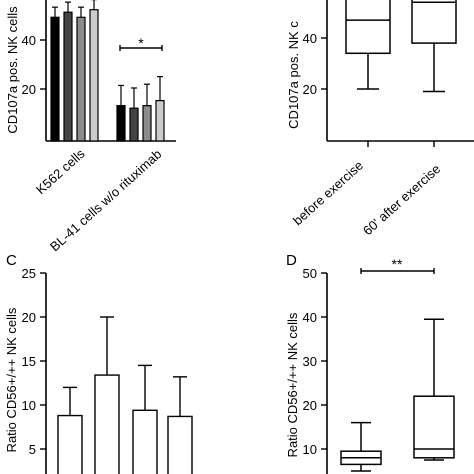 This screenshot has width=474, height=474. I want to click on panel-c-y-label: Ratio CD56+/++ NK cells, so click(11, 379).